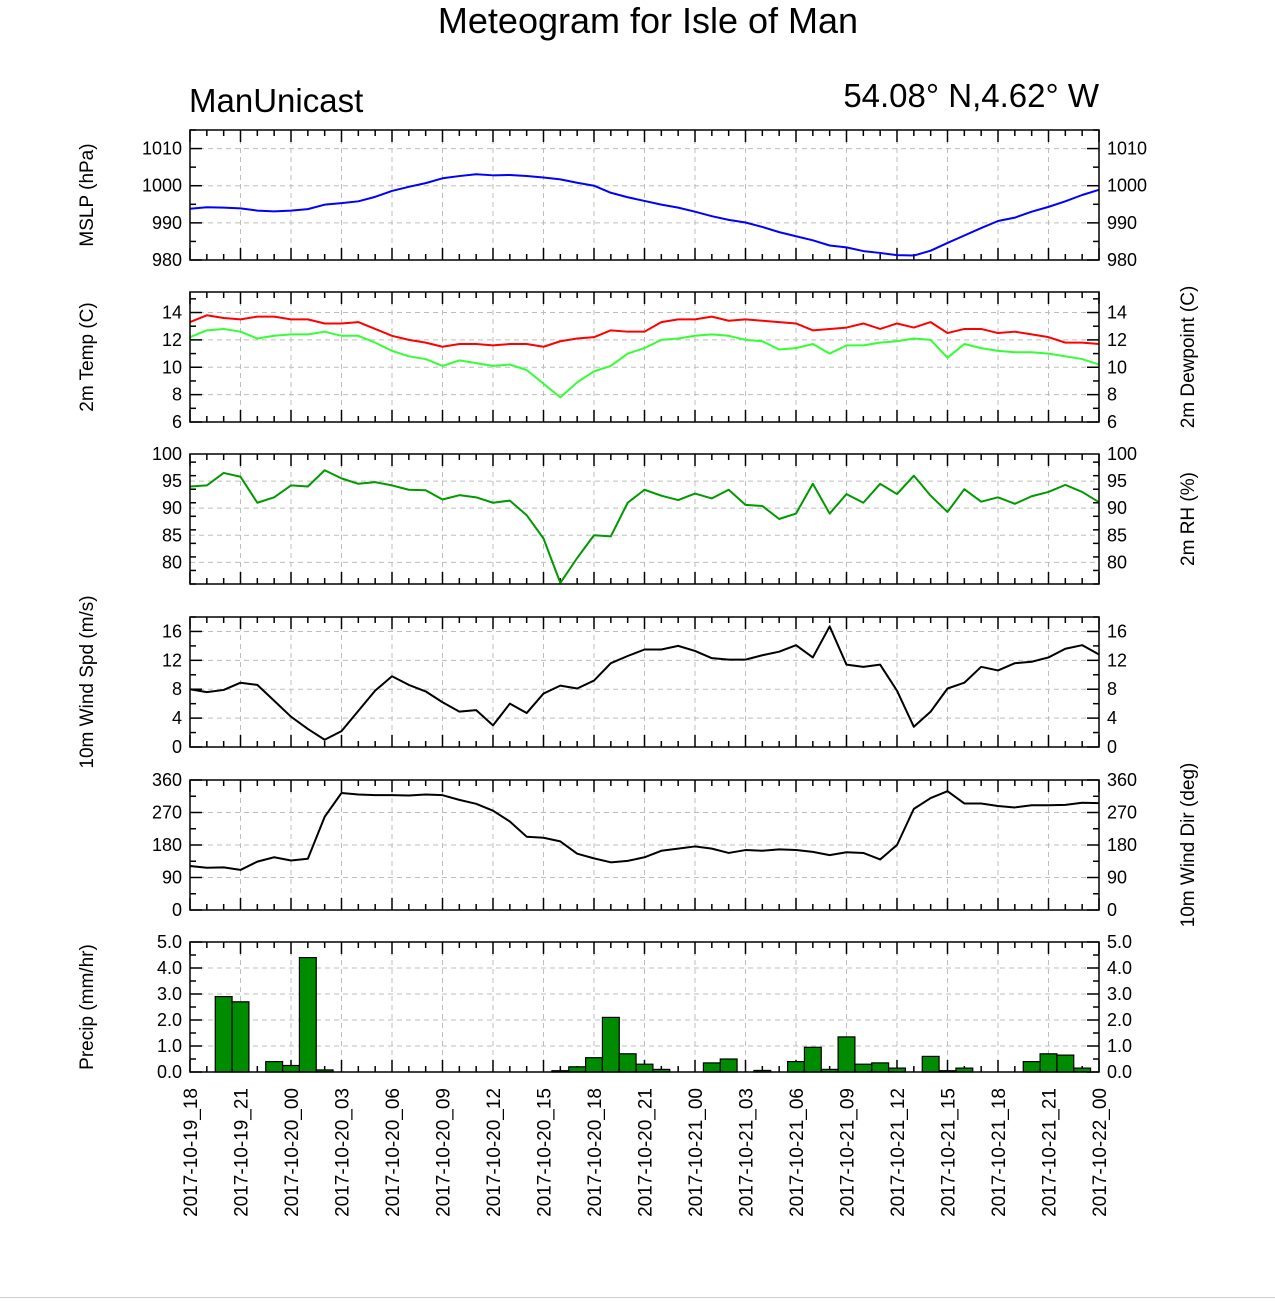  What do you see at coordinates (87, 194) in the screenshot?
I see `y-axis-label-left: MSLP (hPa)` at bounding box center [87, 194].